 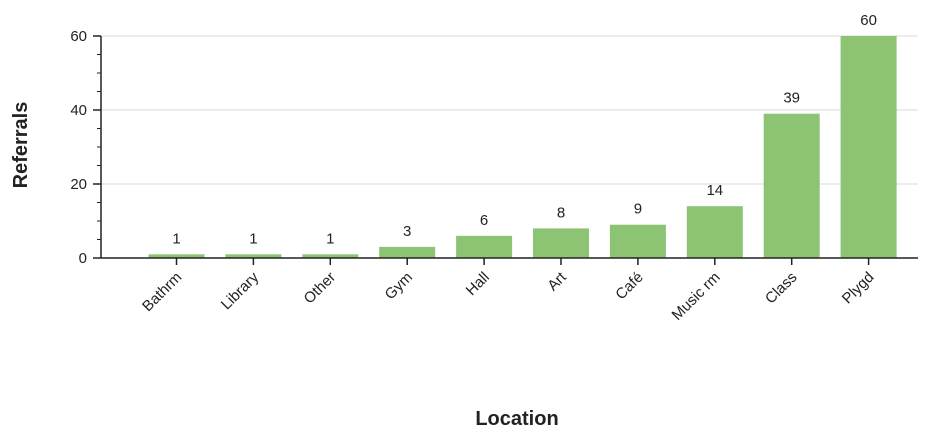 I want to click on data-label: 8, so click(x=561, y=212).